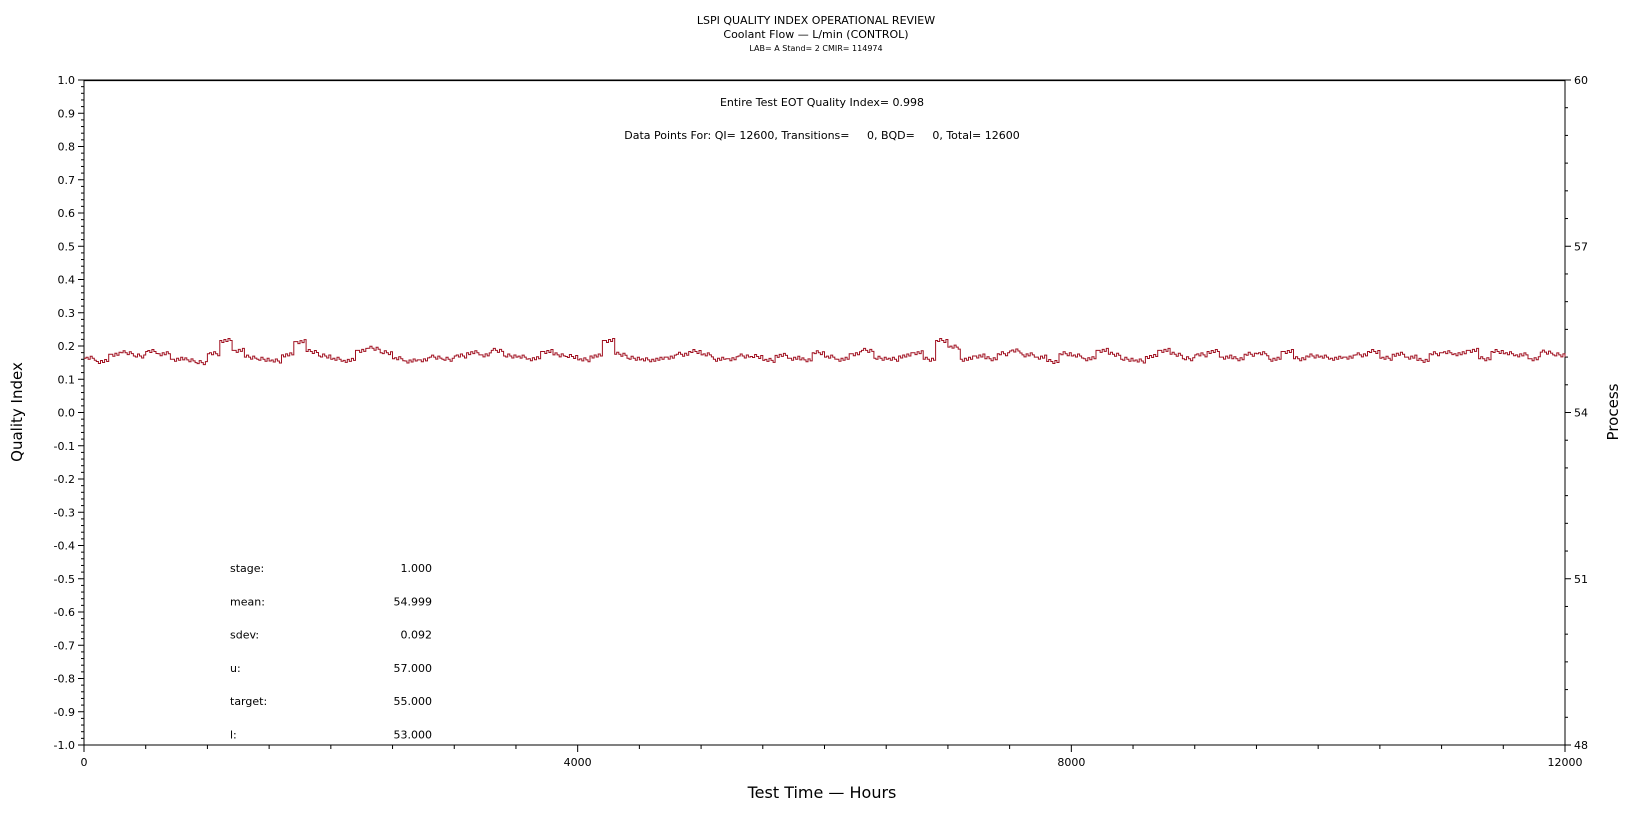 The height and width of the screenshot is (819, 1632). I want to click on y-tick-label: -0.3, so click(64, 512).